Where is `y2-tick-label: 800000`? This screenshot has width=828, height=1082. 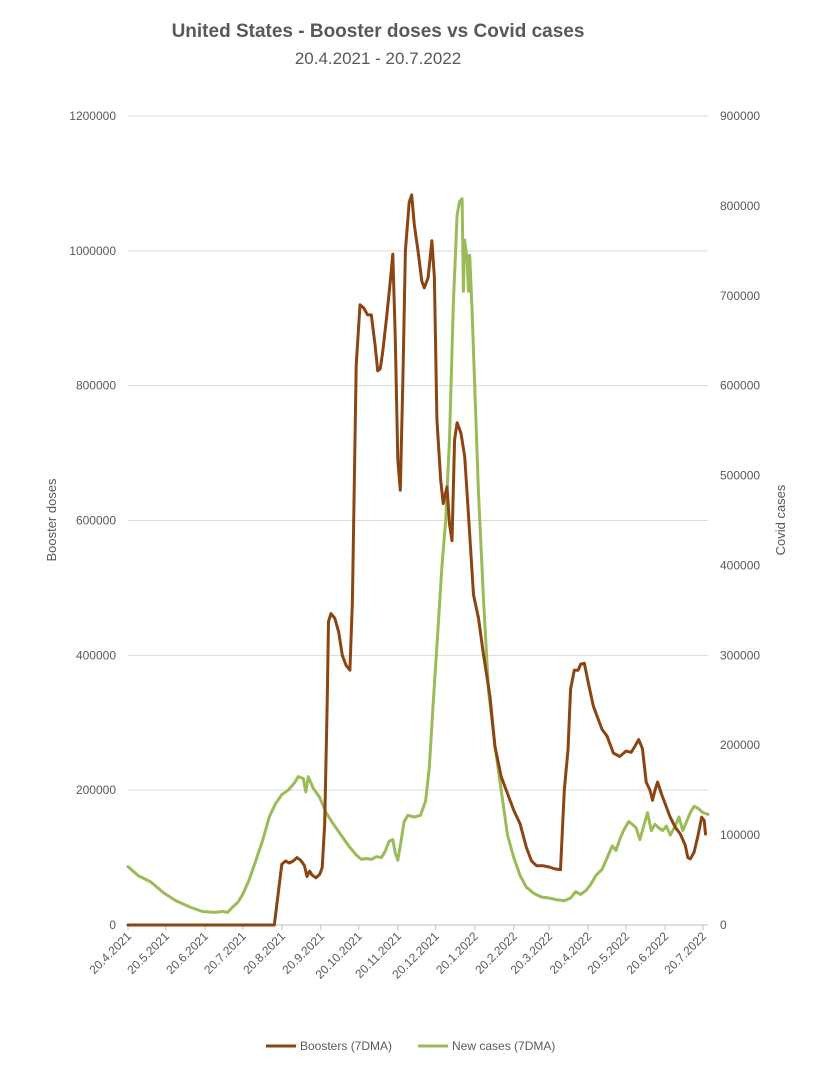
y2-tick-label: 800000 is located at coordinates (740, 206).